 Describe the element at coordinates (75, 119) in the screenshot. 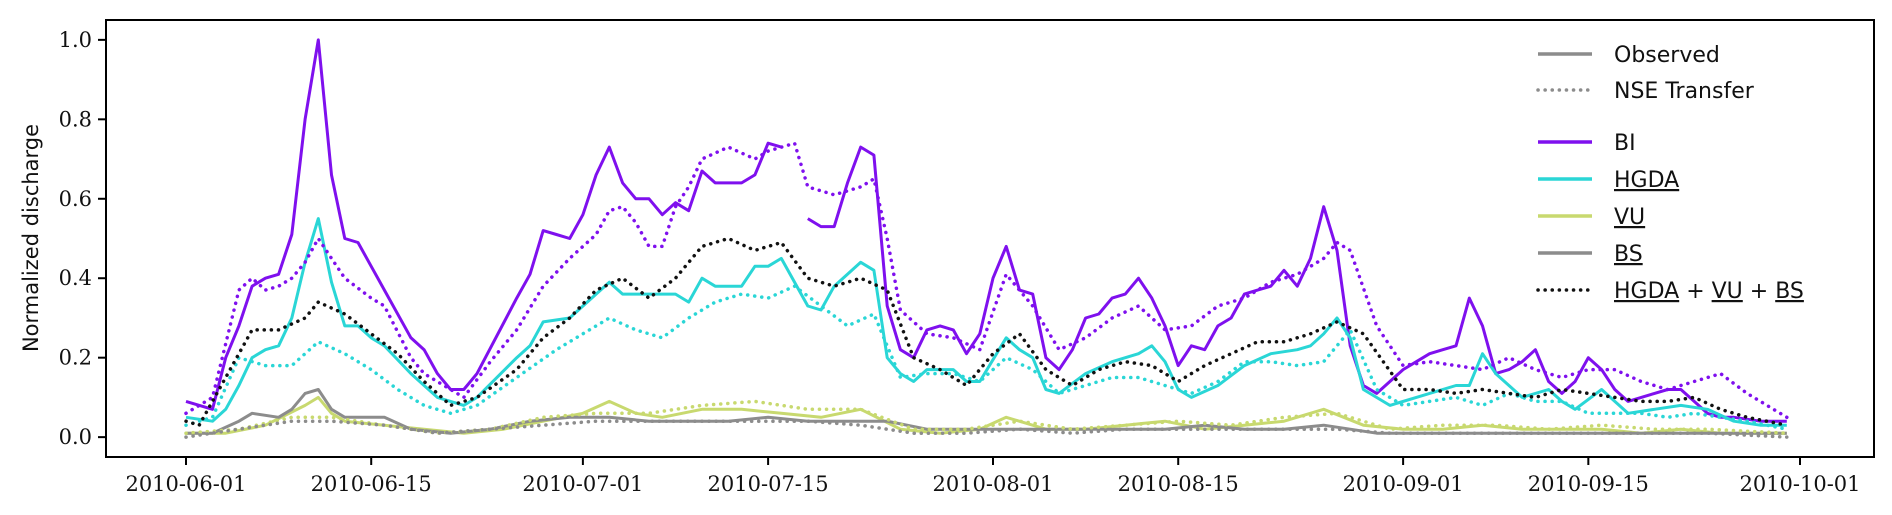

I see `y-tick-label: 0.8` at that location.